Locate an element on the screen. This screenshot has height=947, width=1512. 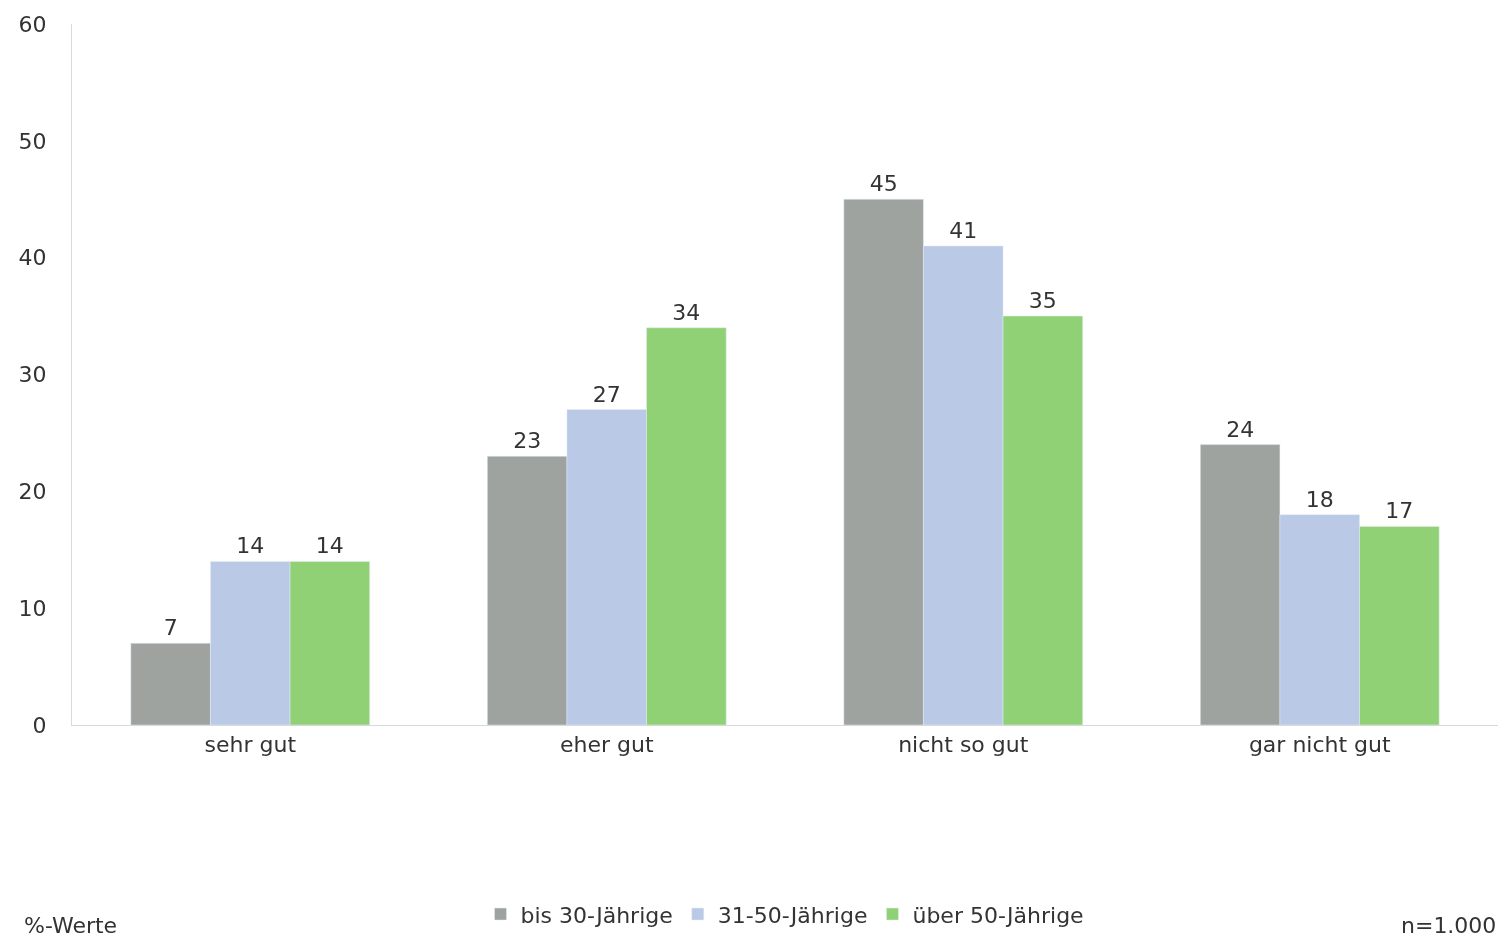
y-tick-label: 40 is located at coordinates (32, 258).